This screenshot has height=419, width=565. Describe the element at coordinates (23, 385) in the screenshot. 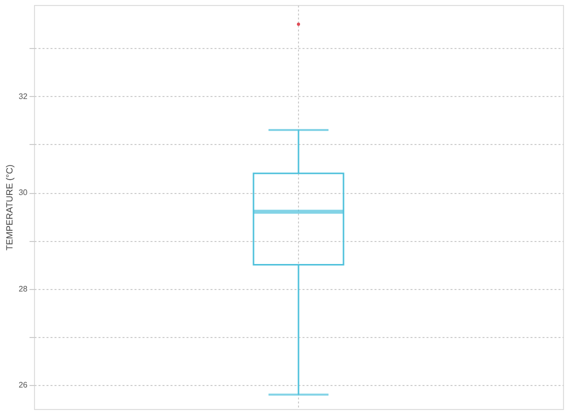

I see `y-tick-label: 26` at that location.